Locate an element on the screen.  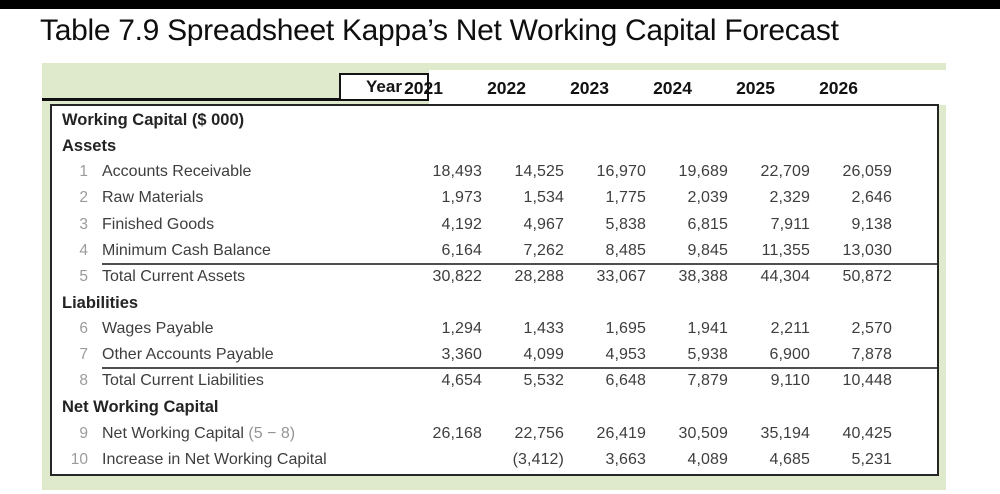
cell-value: 1,695 is located at coordinates (625, 329).